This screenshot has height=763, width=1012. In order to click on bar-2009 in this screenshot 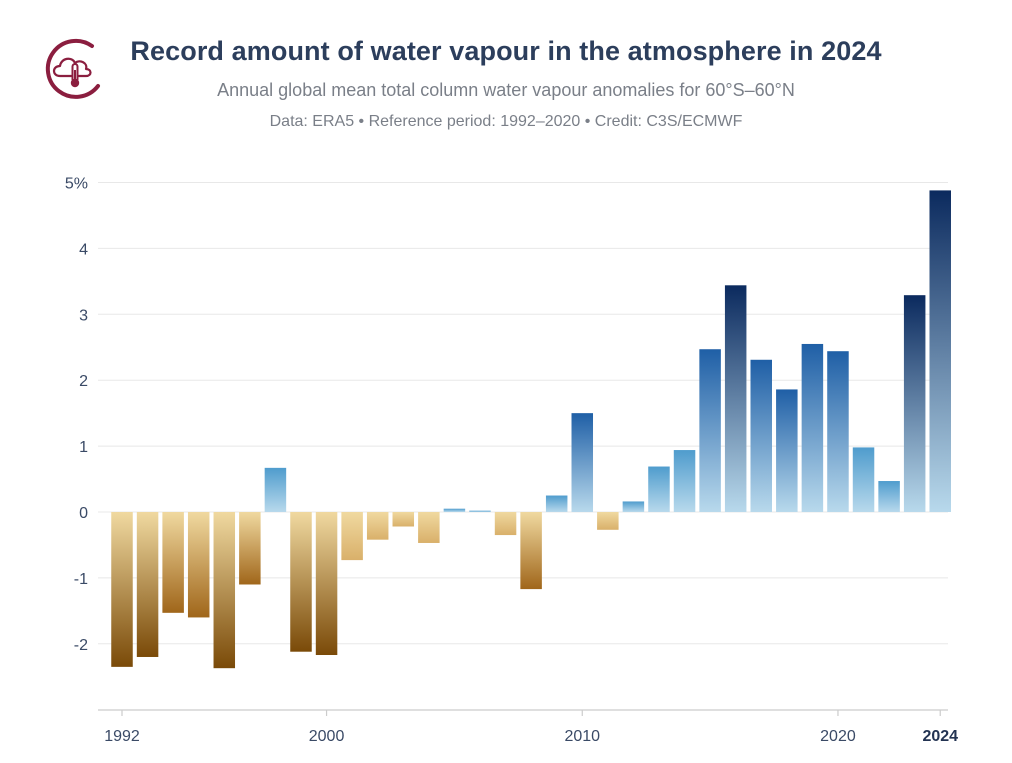, I will do `click(556, 503)`.